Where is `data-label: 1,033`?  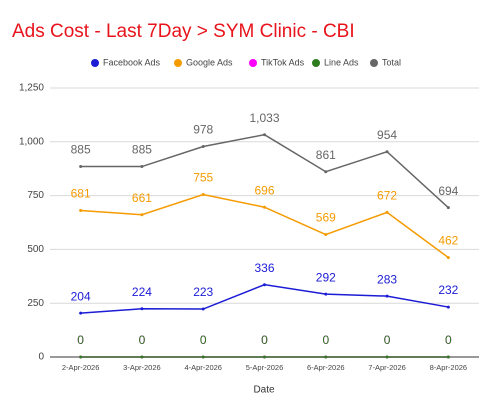 data-label: 1,033 is located at coordinates (264, 118).